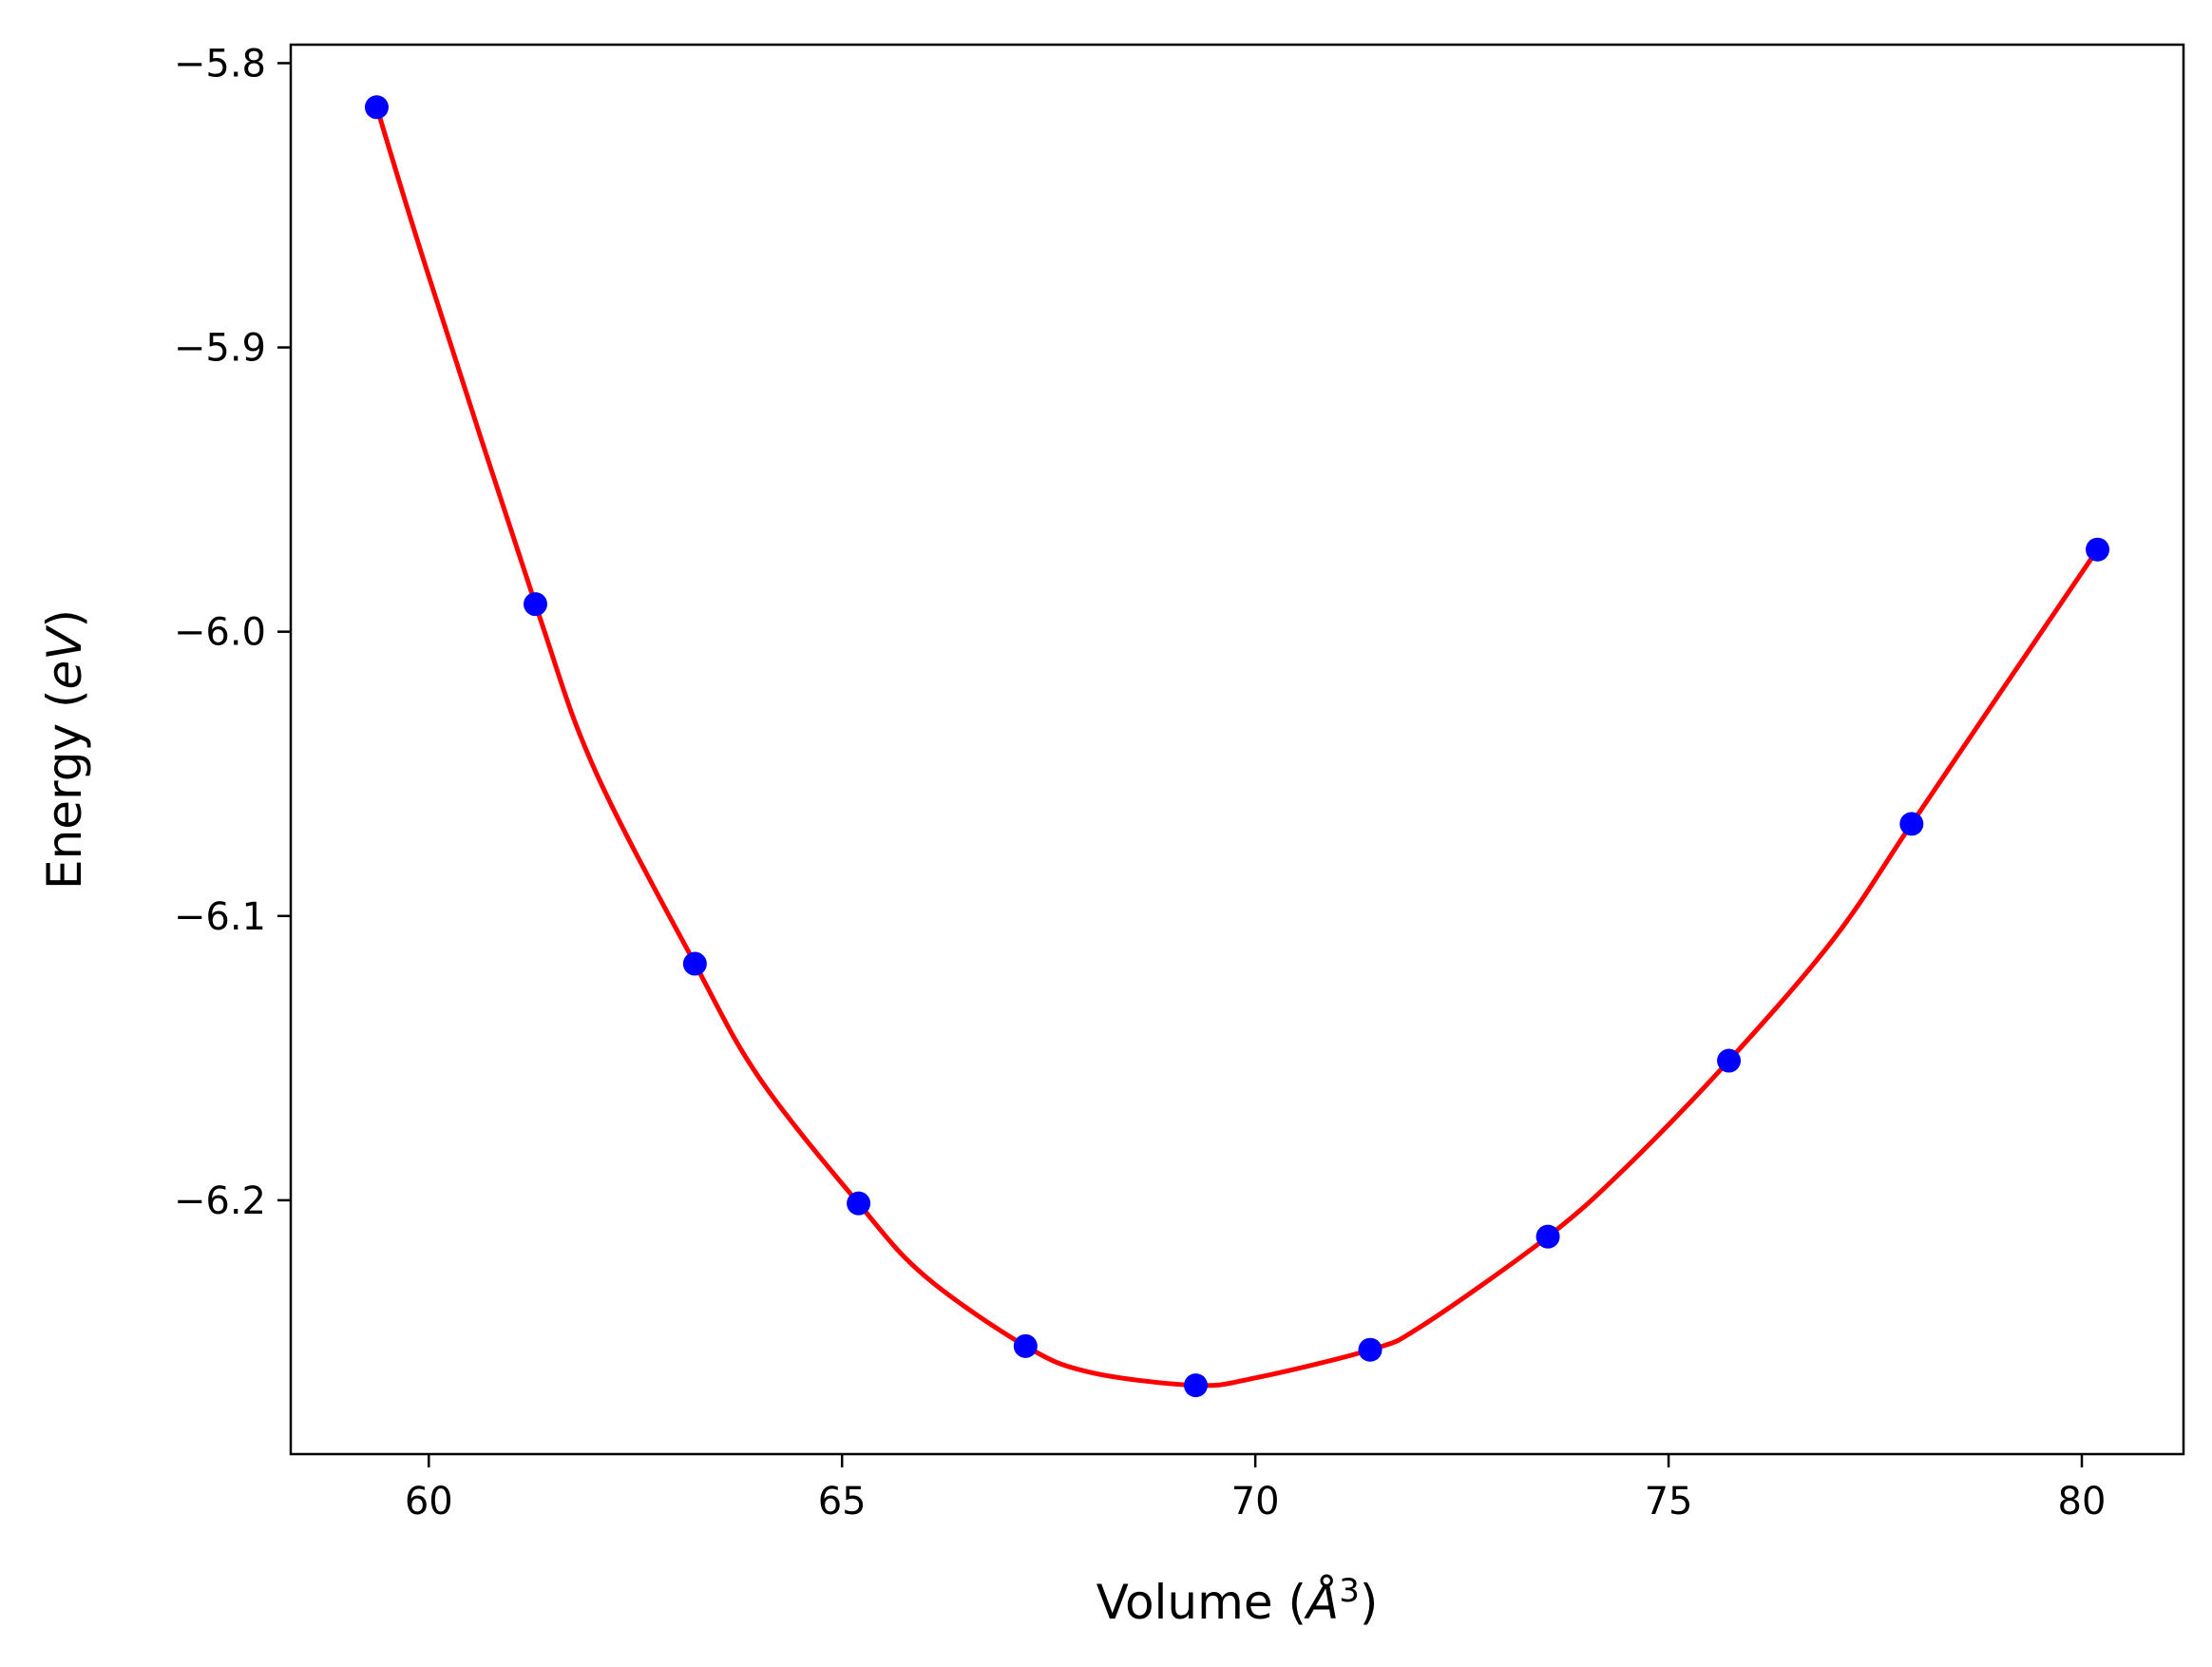 This screenshot has height=1667, width=2212. What do you see at coordinates (220, 349) in the screenshot?
I see `y-tick-label: −5.9` at bounding box center [220, 349].